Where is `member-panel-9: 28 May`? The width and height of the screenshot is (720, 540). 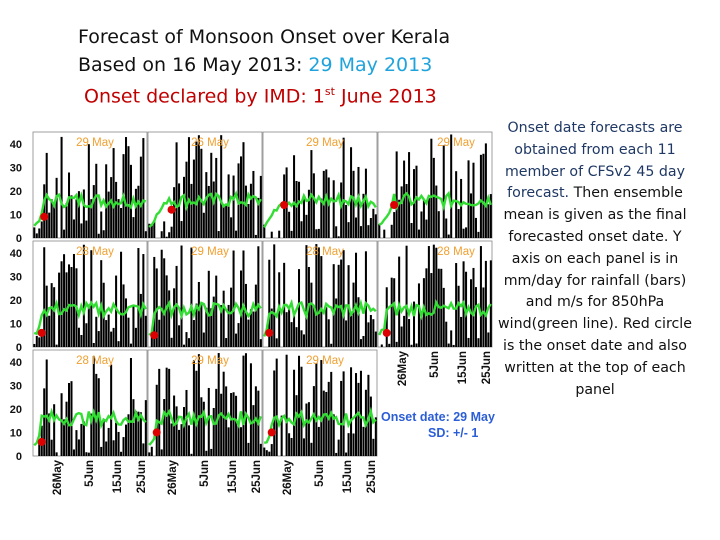
member-panel-9: 28 May is located at coordinates (90, 403).